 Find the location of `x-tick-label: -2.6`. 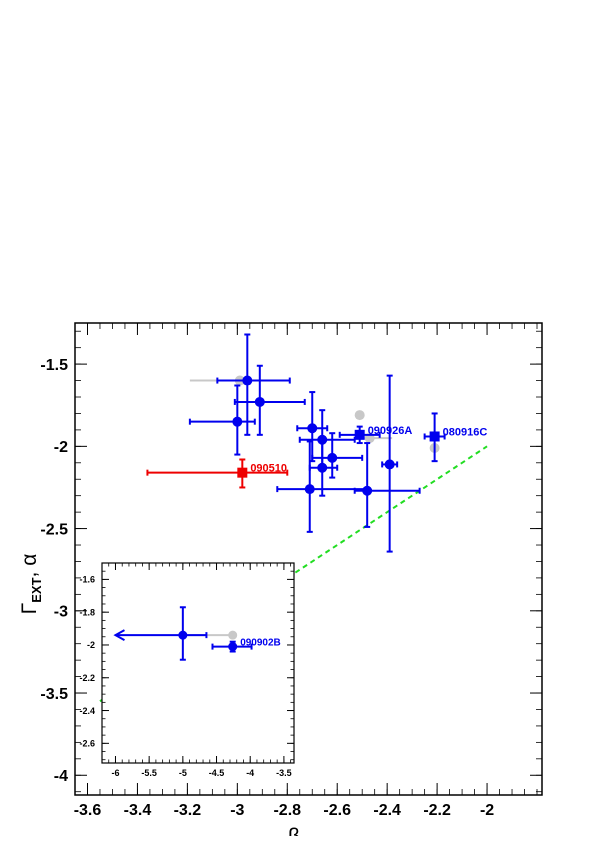

x-tick-label: -2.6 is located at coordinates (337, 810).